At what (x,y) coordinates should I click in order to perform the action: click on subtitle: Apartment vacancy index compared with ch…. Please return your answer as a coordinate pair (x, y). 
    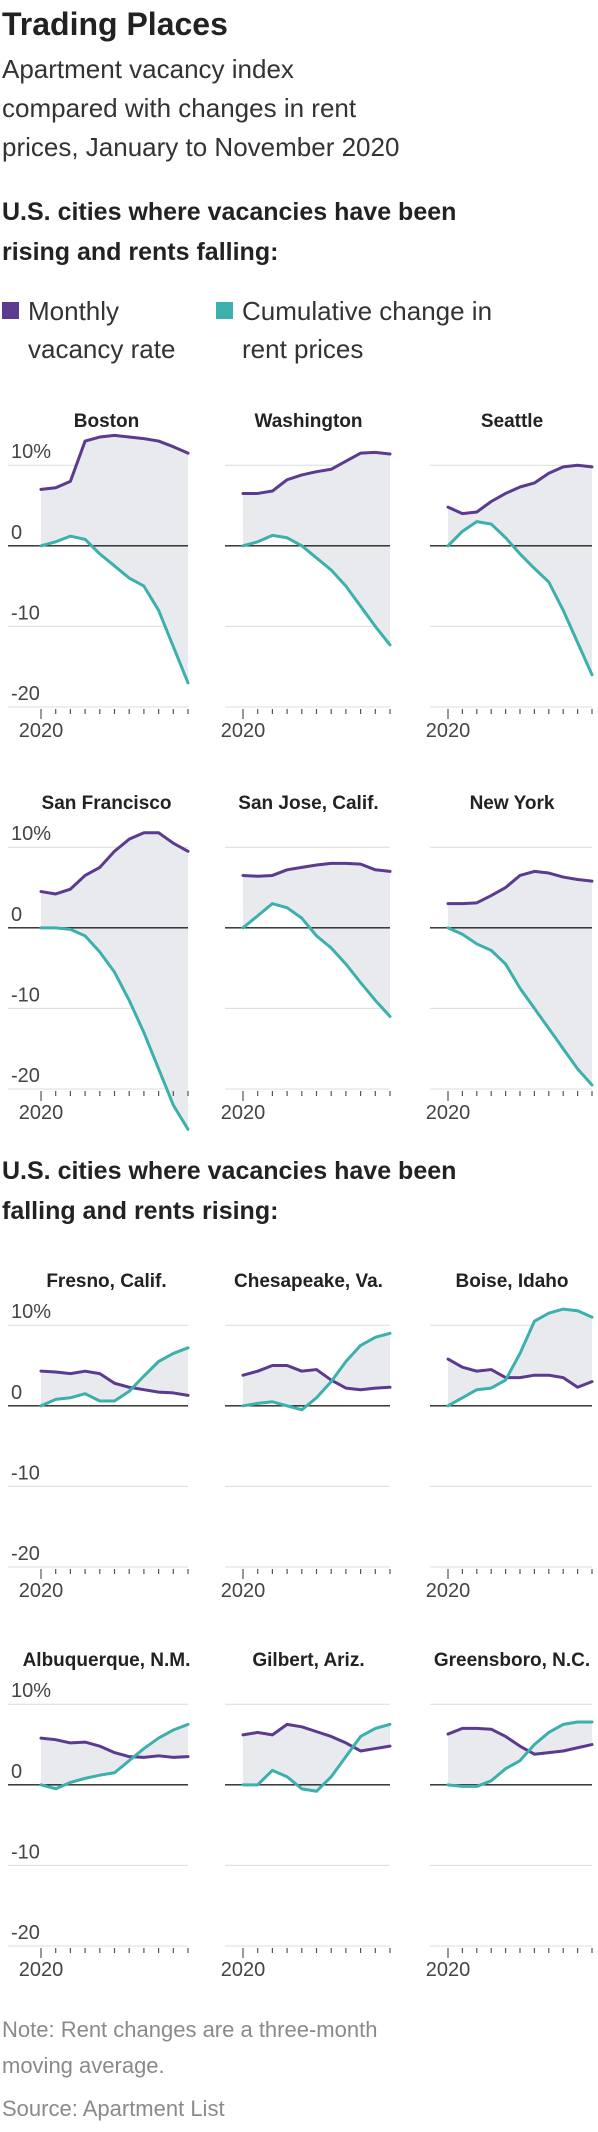
    Looking at the image, I should click on (200, 108).